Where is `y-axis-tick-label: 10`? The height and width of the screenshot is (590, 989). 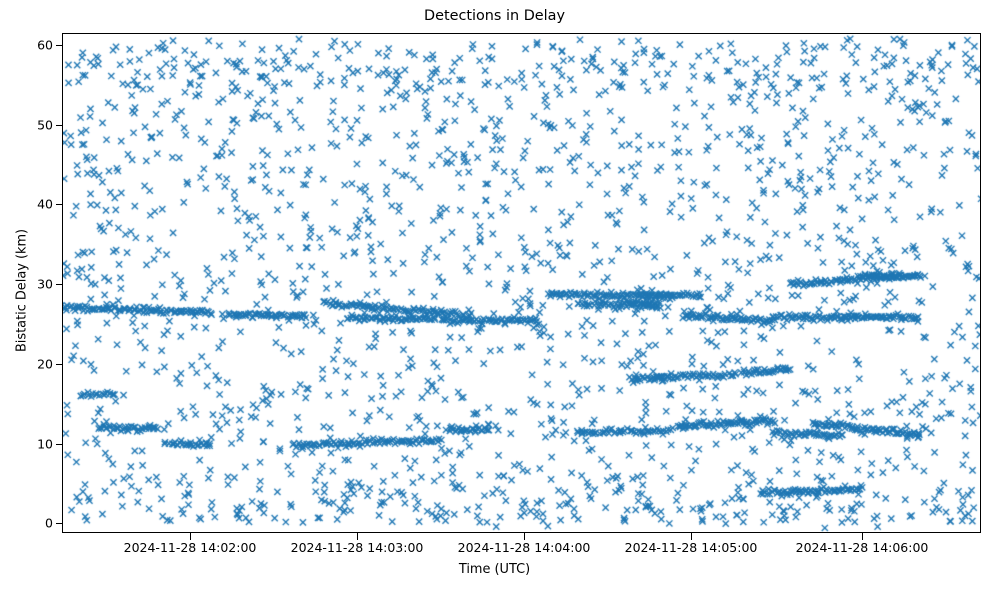 y-axis-tick-label: 10 is located at coordinates (45, 444).